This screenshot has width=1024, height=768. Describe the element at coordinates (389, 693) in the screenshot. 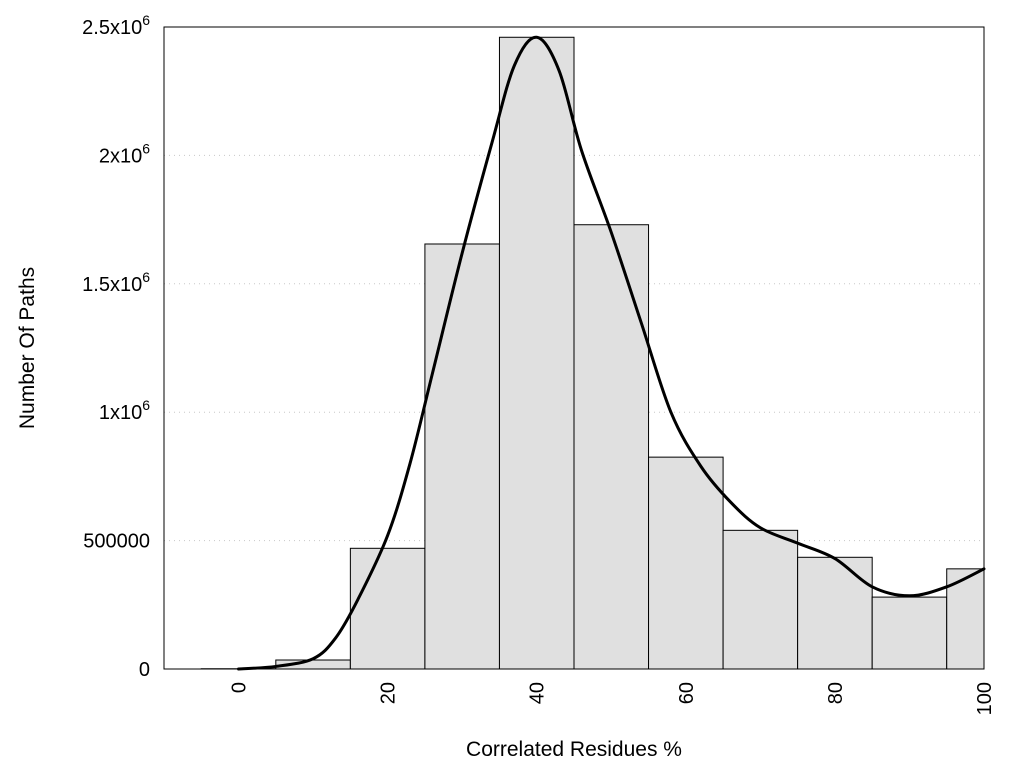

I see `x-tick-label-1: 20` at that location.